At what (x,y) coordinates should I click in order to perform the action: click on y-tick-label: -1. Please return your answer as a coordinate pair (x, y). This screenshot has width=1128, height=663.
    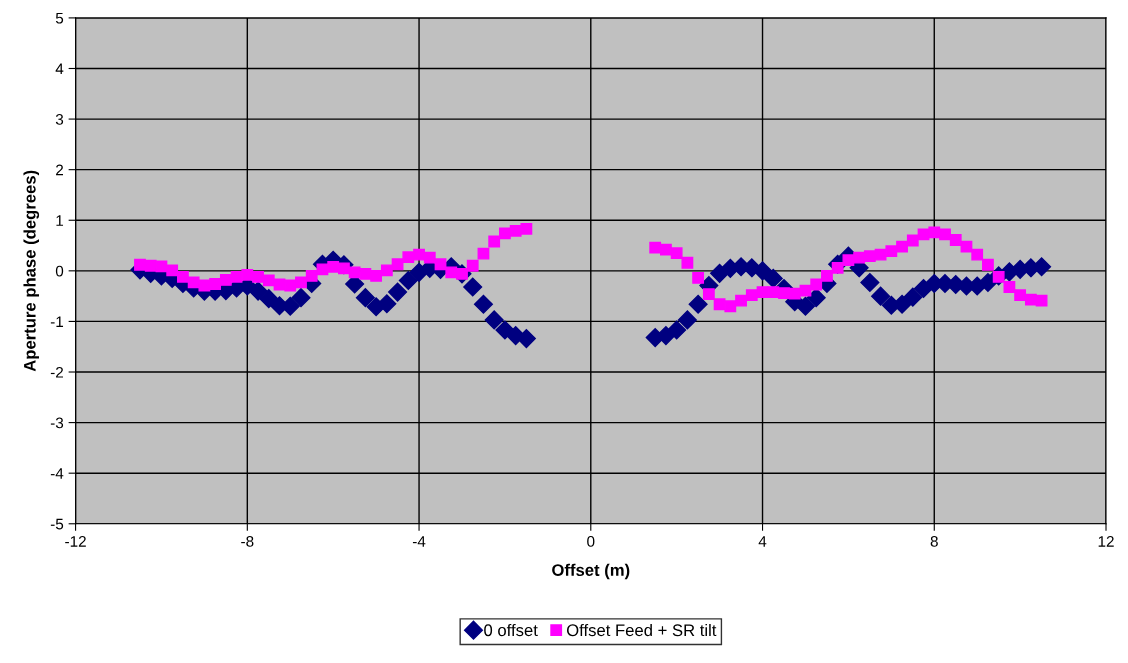
    Looking at the image, I should click on (57, 321).